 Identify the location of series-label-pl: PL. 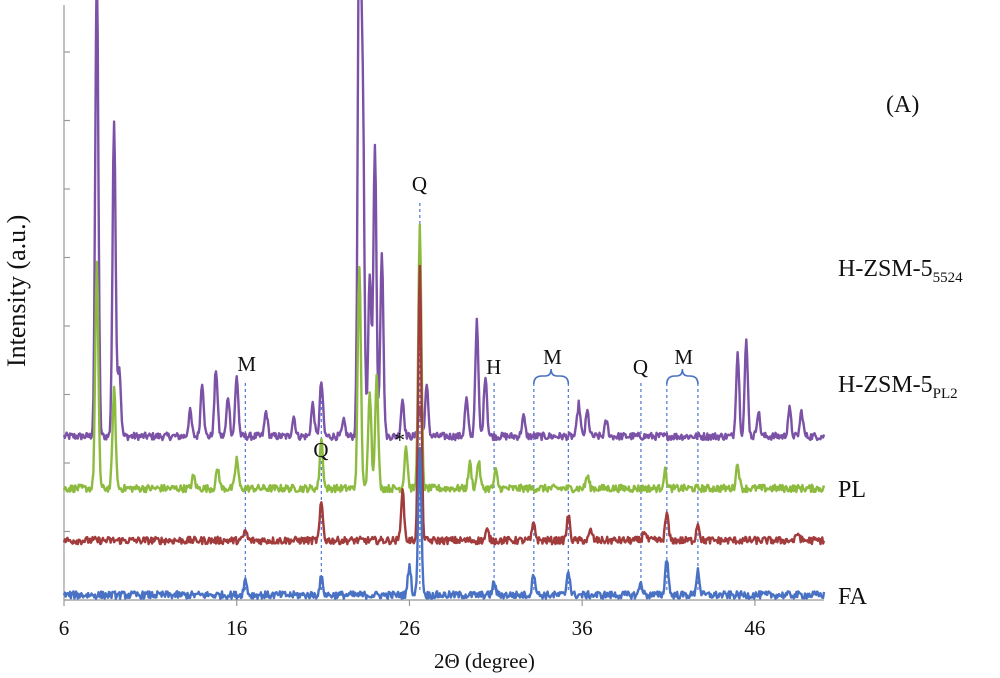
(852, 490).